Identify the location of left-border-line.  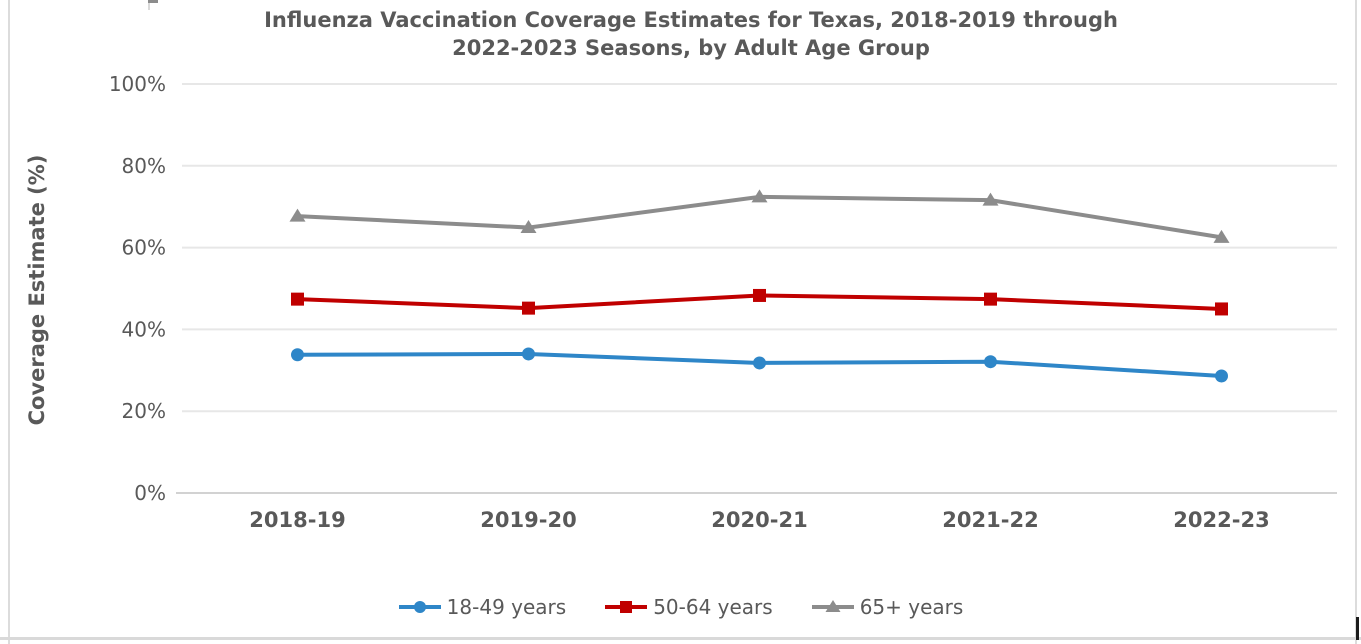
(9, 322).